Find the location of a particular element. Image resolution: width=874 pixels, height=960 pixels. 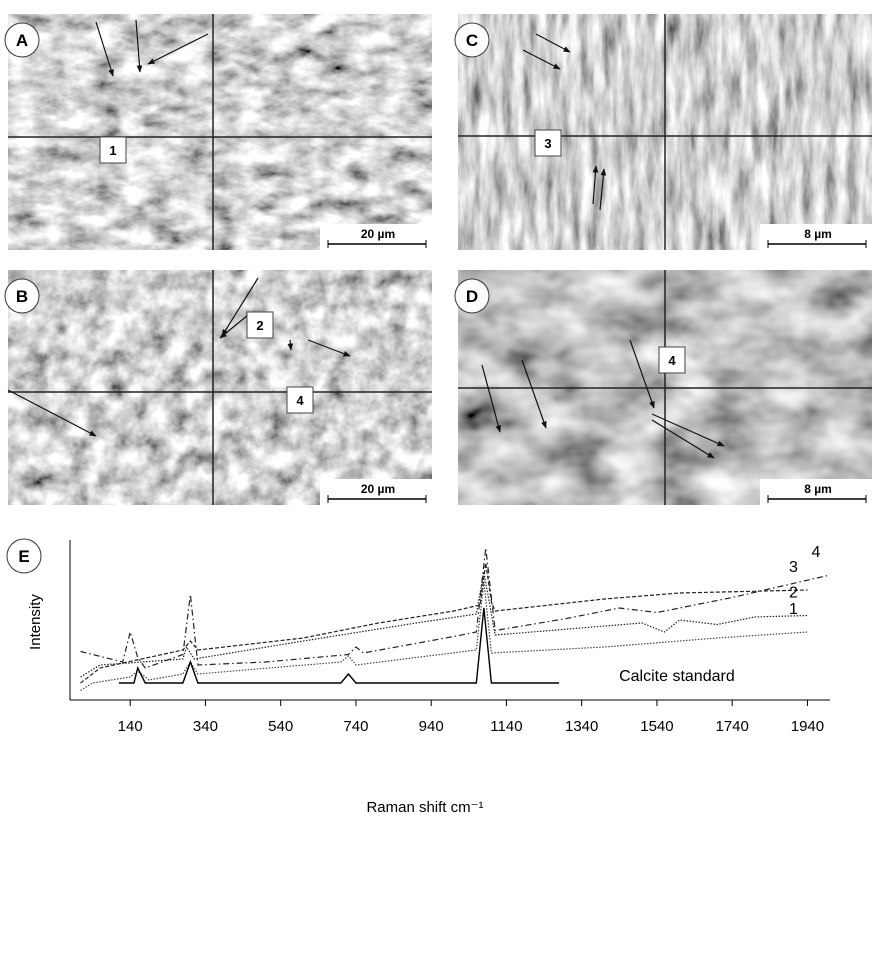

x-axis-label: Raman shift cm⁻¹ is located at coordinates (424, 807).